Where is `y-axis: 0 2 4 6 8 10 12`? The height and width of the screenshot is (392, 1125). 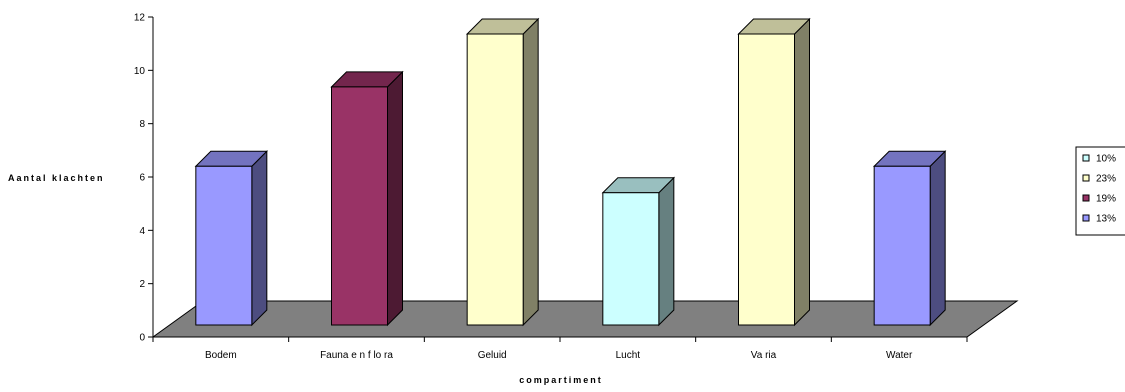
y-axis: 0 2 4 6 8 10 12 is located at coordinates (144, 178).